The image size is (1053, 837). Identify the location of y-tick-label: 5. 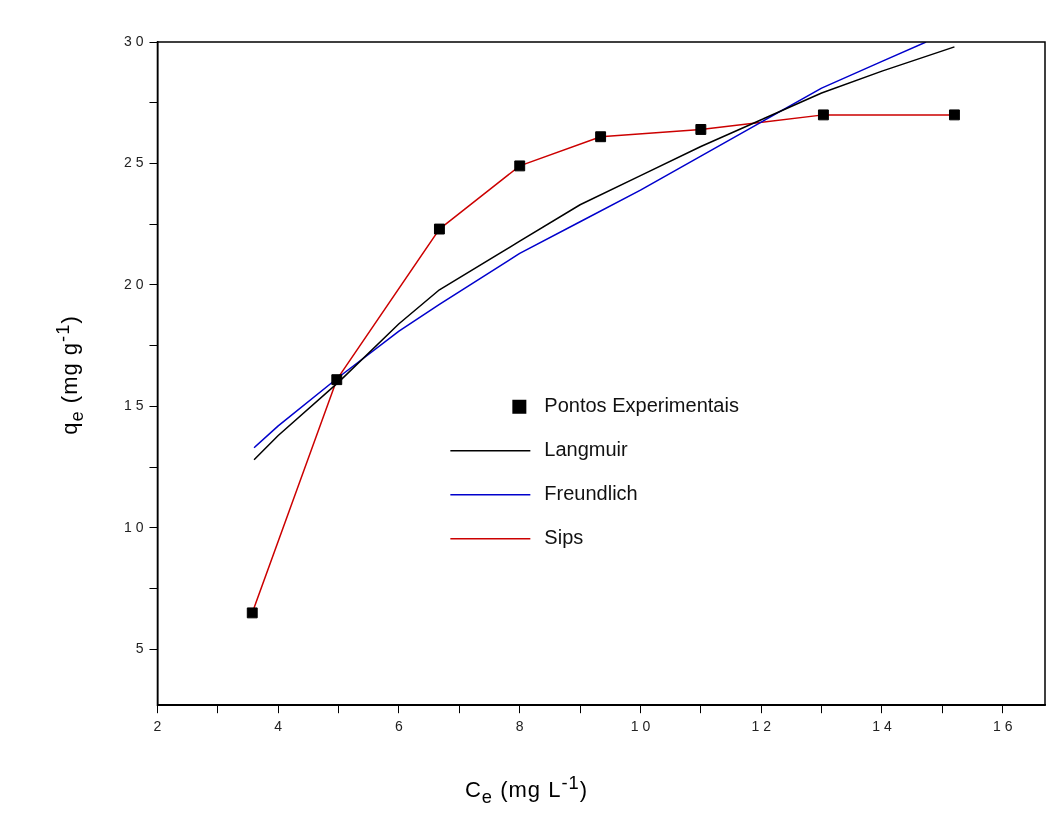
(139, 648).